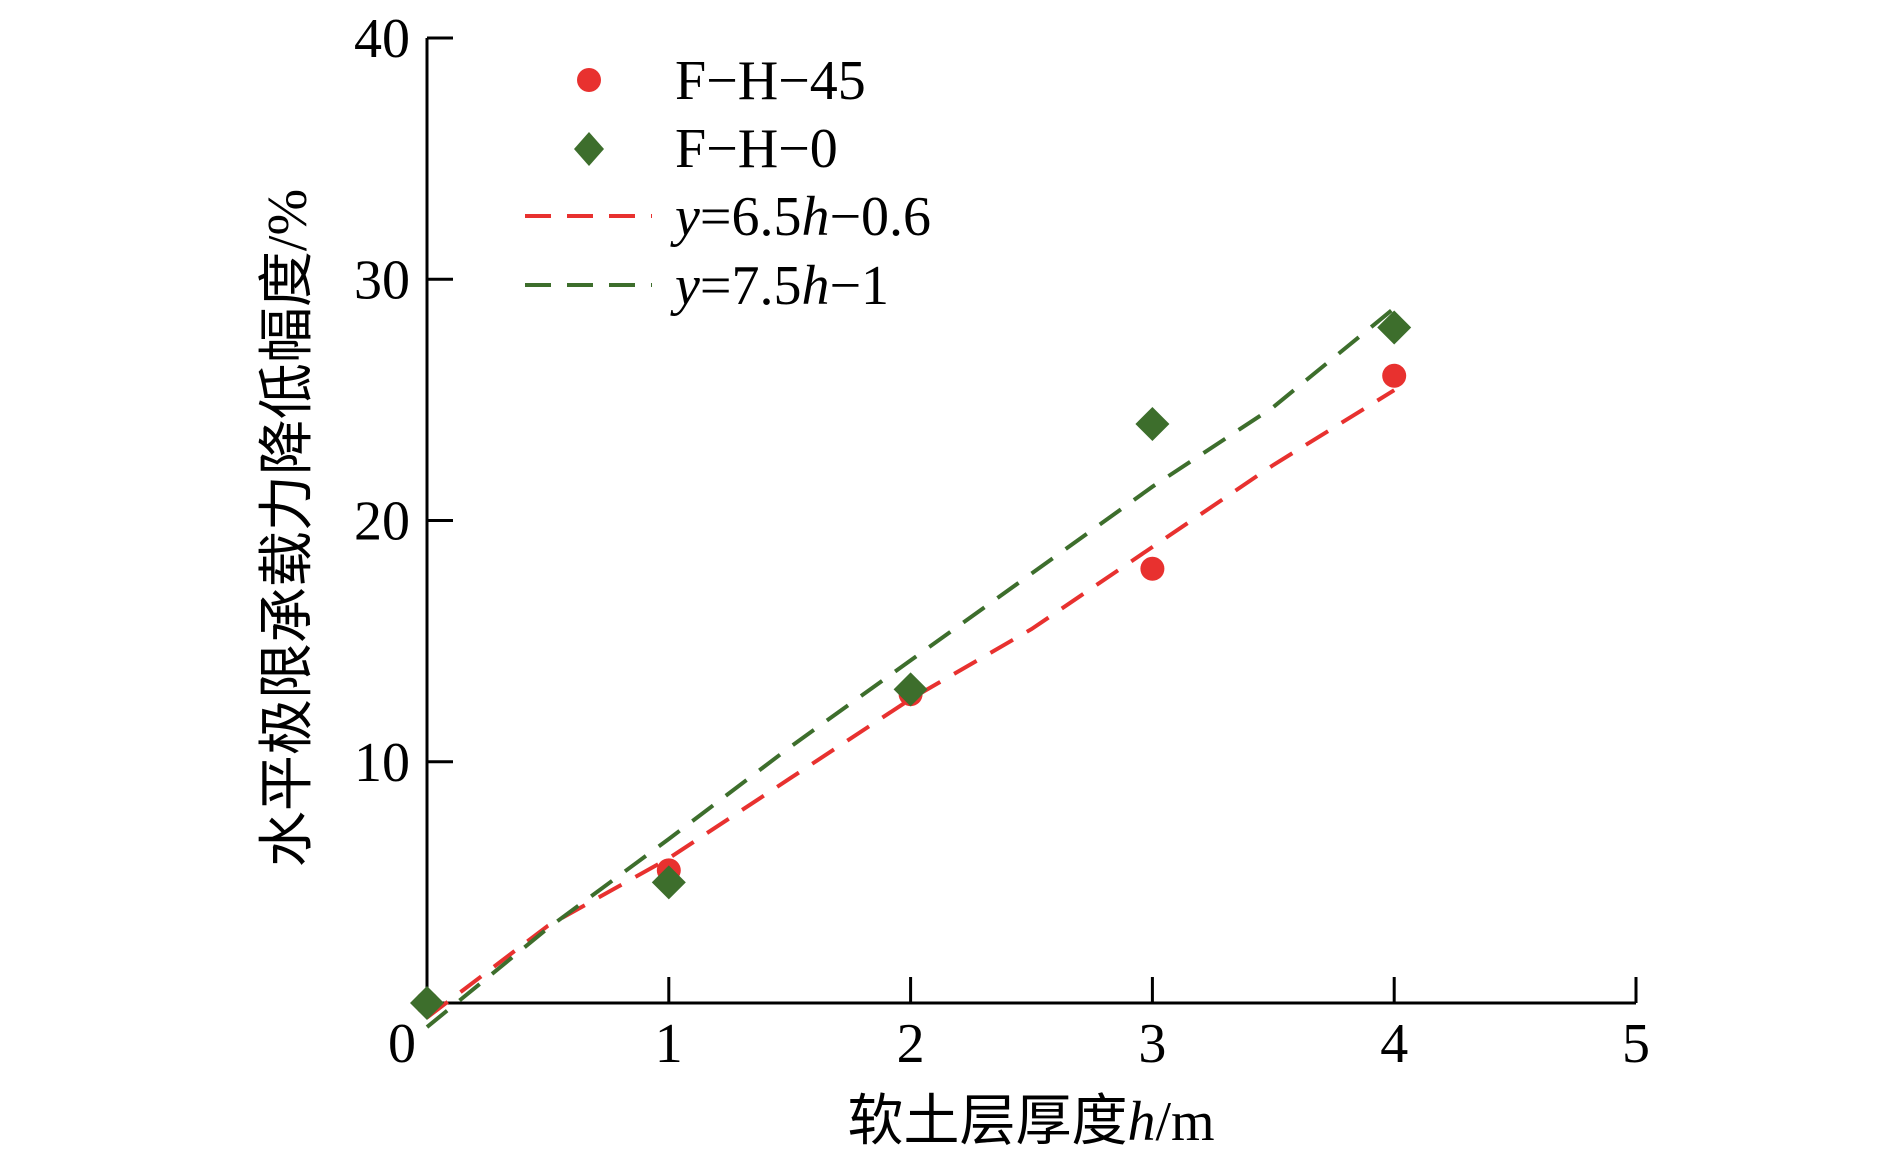  Describe the element at coordinates (669, 1044) in the screenshot. I see `x-tick-label: 1` at that location.